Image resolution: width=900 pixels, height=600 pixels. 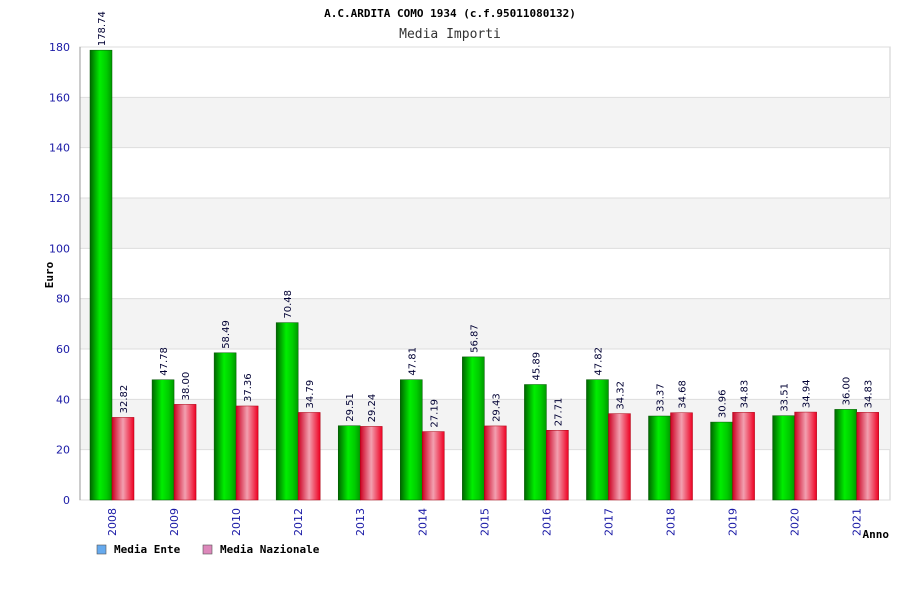 What do you see at coordinates (63, 299) in the screenshot?
I see `y-tick-label: 80` at bounding box center [63, 299].